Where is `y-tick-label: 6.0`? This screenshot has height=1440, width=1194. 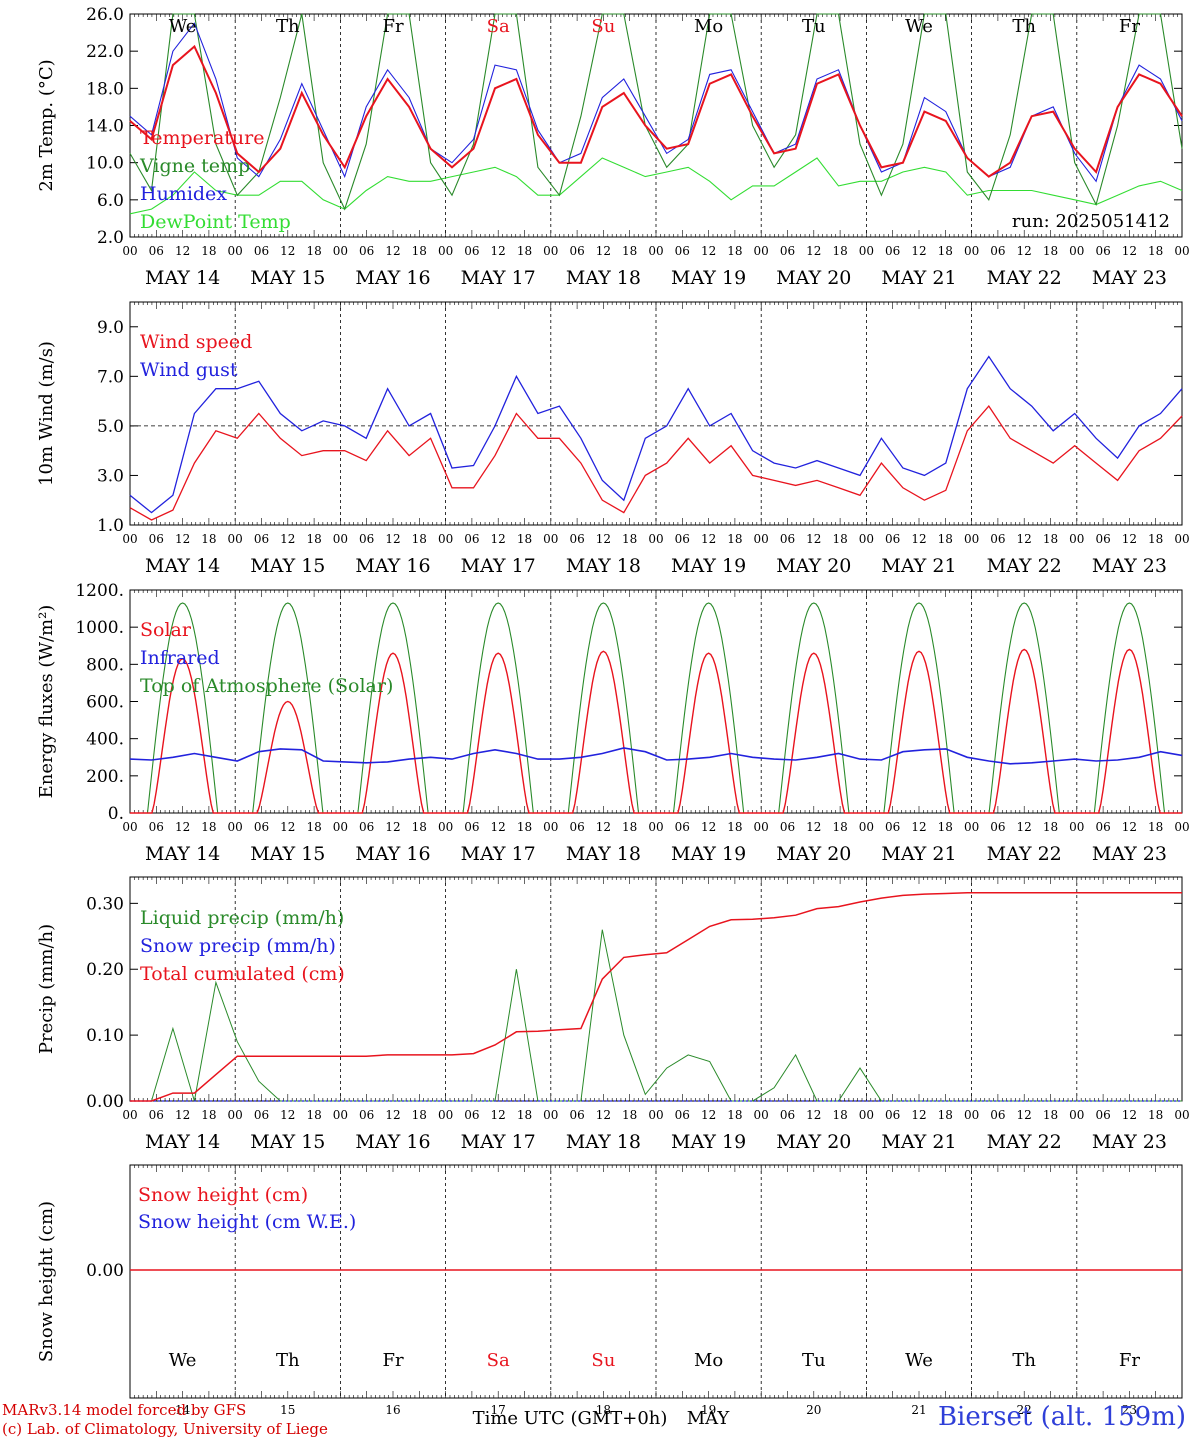 y-tick-label: 6.0 is located at coordinates (110, 201).